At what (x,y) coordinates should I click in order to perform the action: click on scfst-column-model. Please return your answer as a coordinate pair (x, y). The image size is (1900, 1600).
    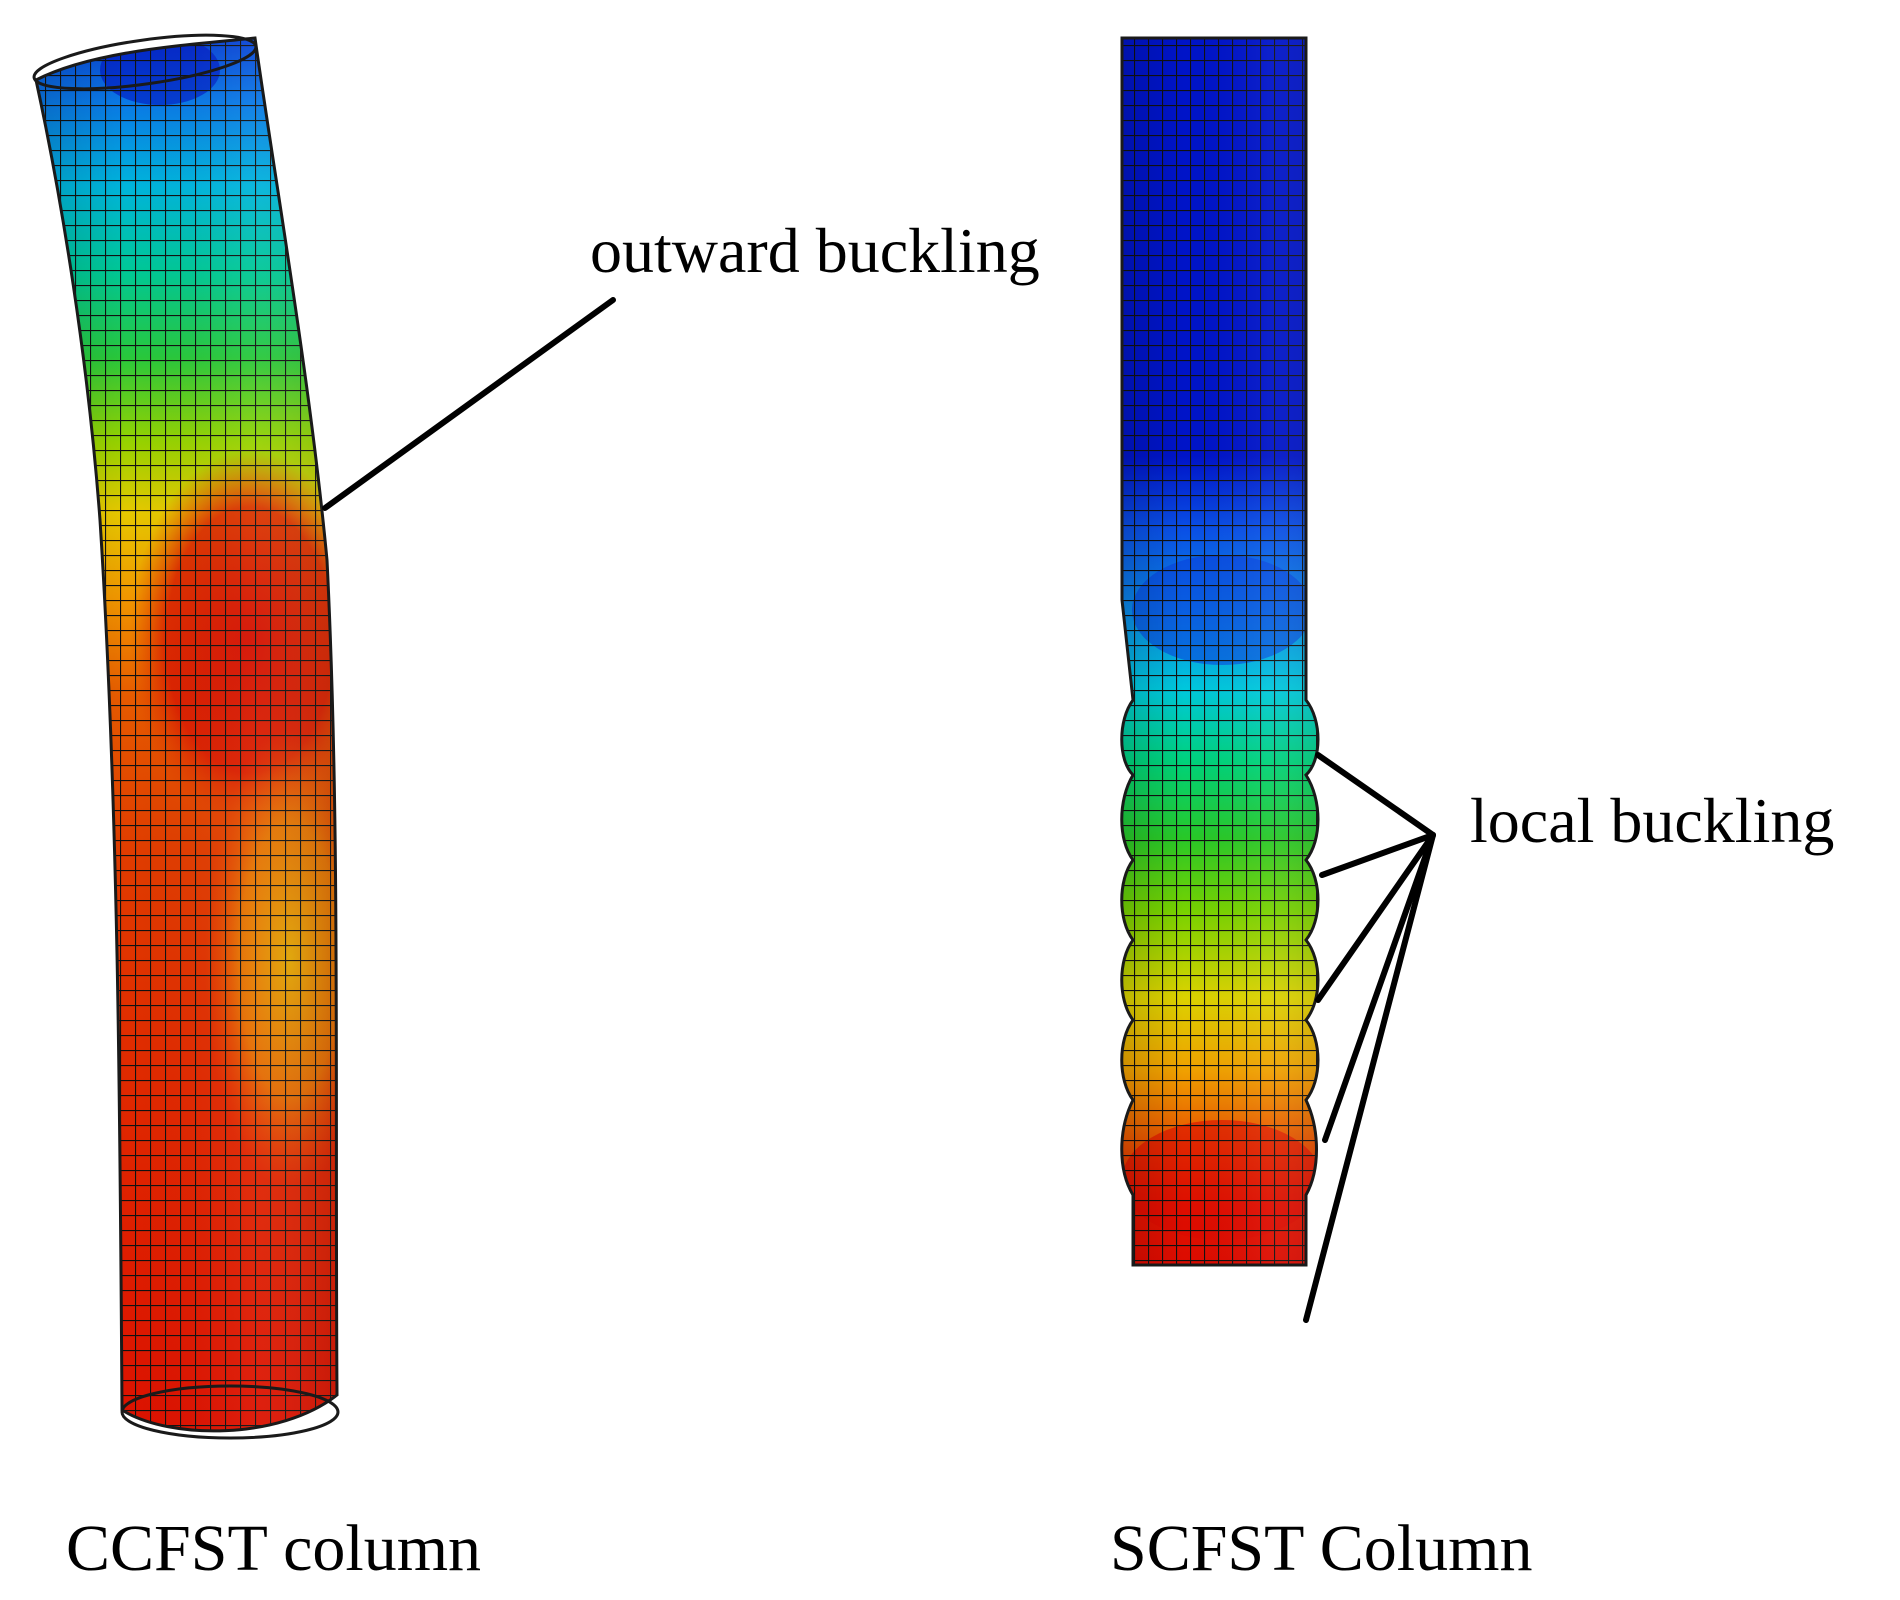
    Looking at the image, I should click on (1220, 651).